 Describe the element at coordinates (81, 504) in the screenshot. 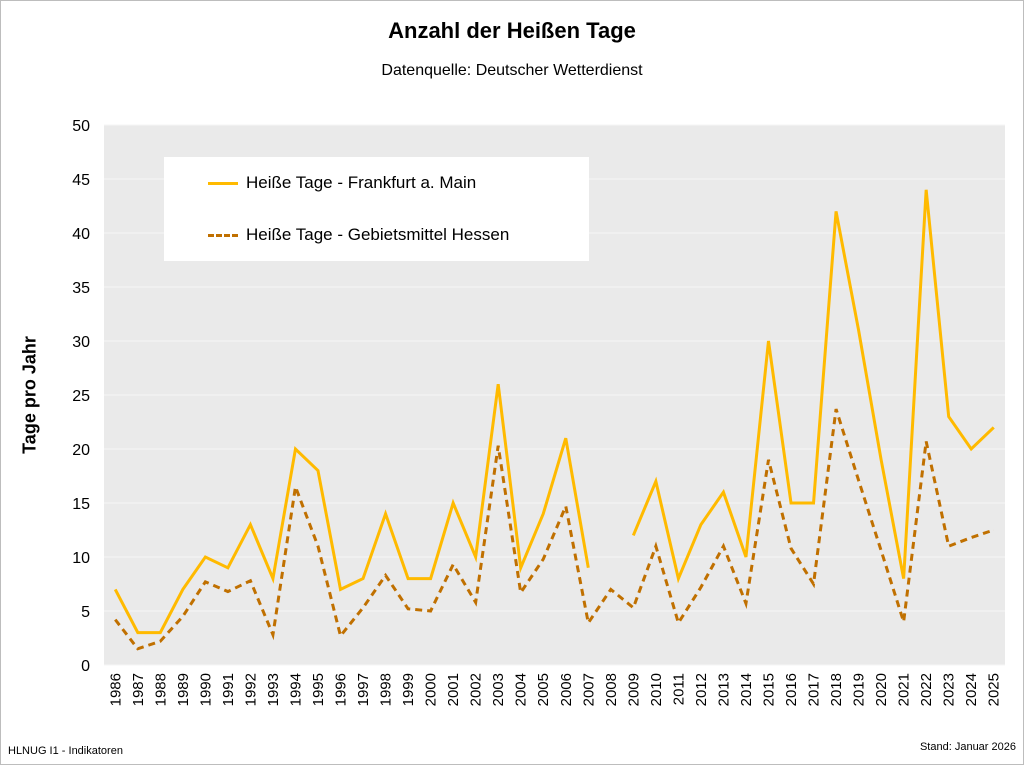

I see `y-tick-label: 15` at that location.